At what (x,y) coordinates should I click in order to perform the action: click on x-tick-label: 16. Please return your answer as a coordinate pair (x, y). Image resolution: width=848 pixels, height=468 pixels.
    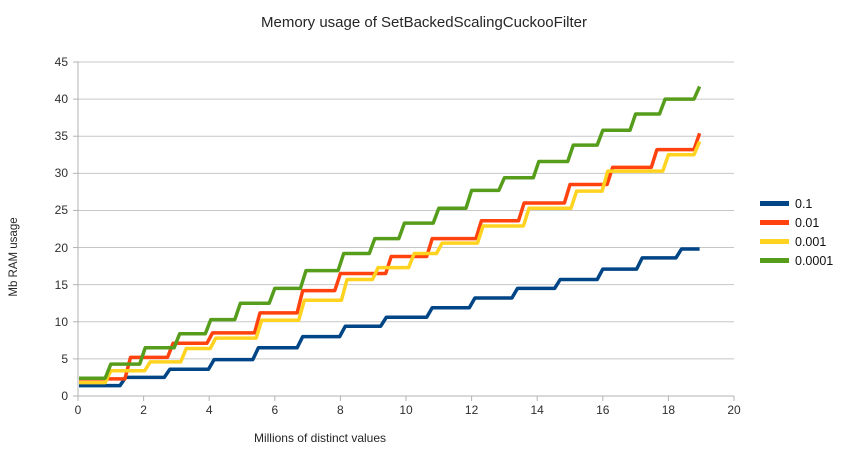
    Looking at the image, I should click on (603, 410).